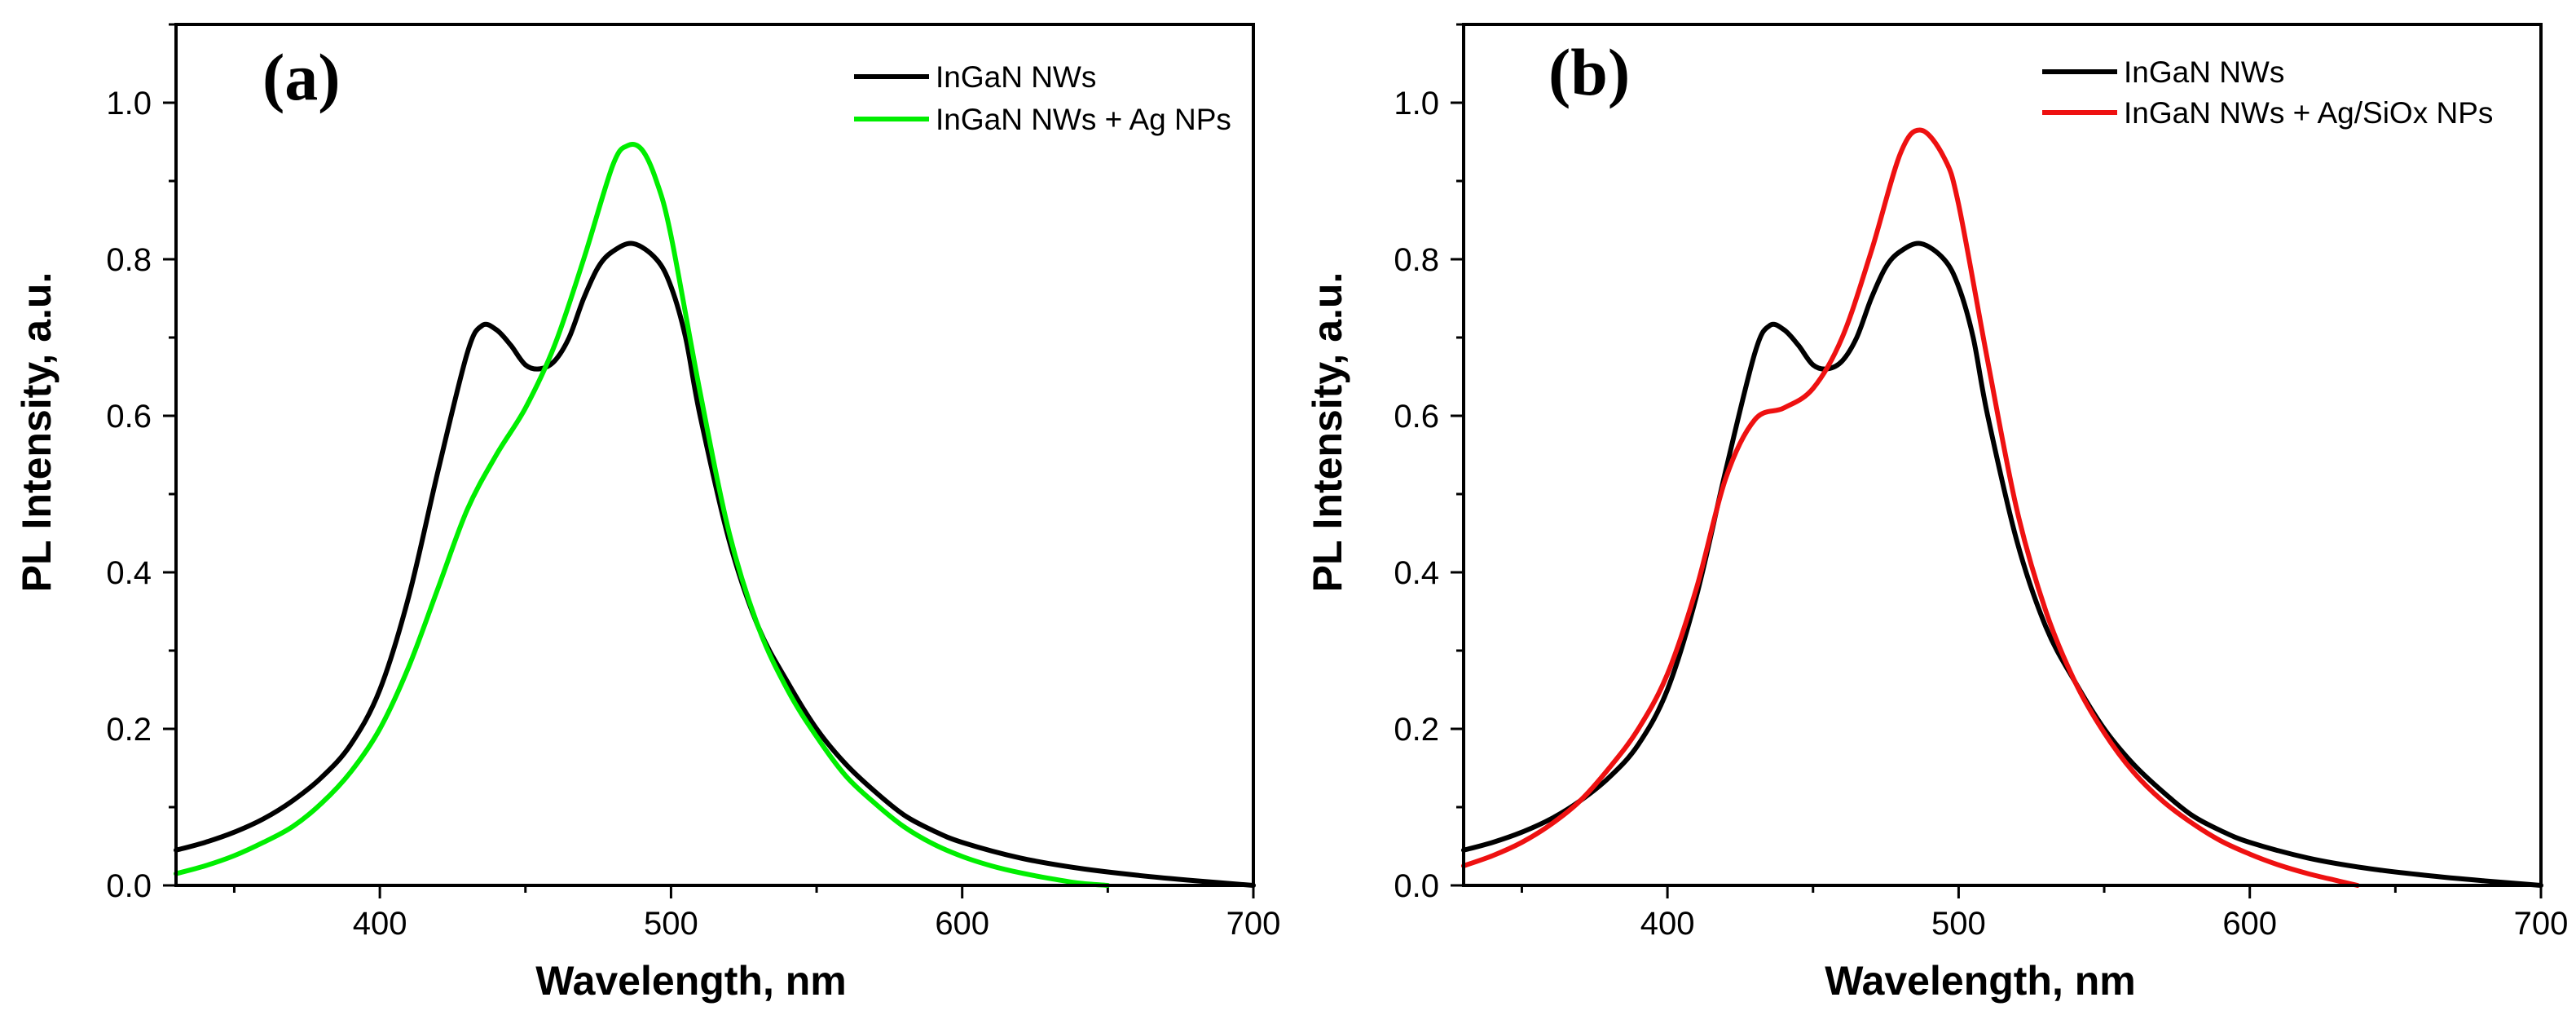  Describe the element at coordinates (129, 260) in the screenshot. I see `panel-a-ytick-label: 0.8` at that location.